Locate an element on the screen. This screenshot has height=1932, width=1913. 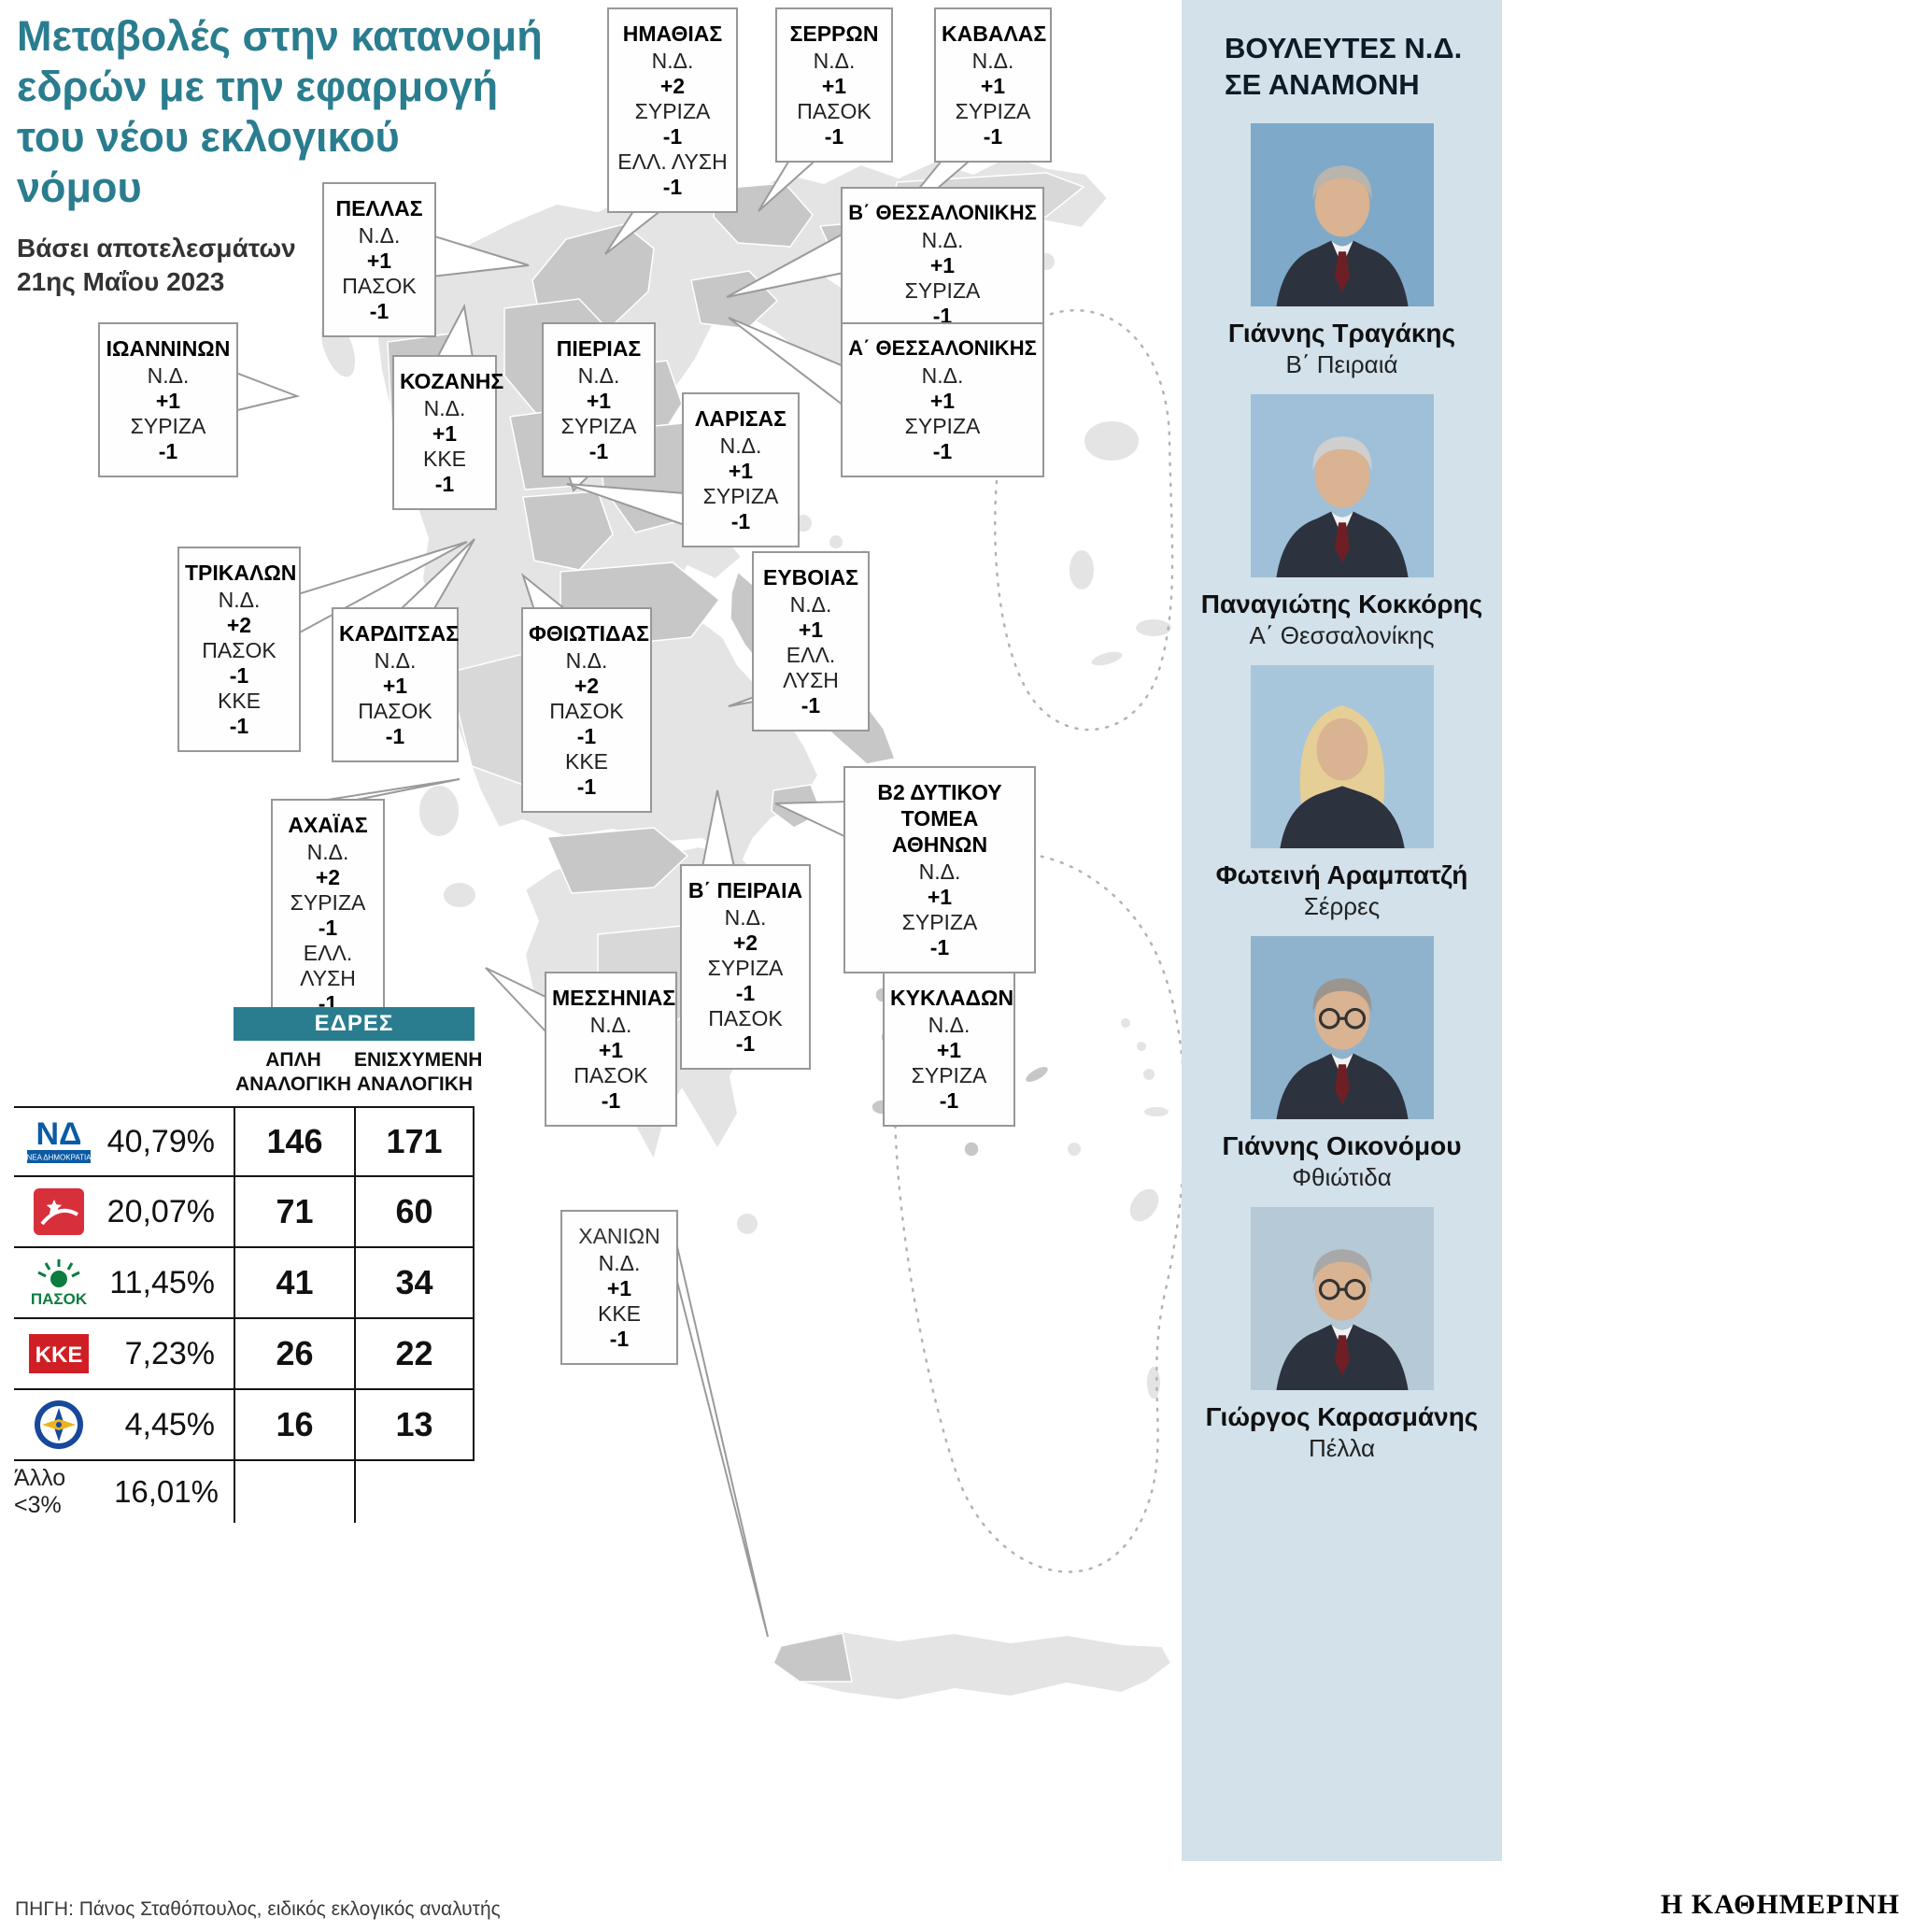
cyclades-naxos is located at coordinates (983, 1023).